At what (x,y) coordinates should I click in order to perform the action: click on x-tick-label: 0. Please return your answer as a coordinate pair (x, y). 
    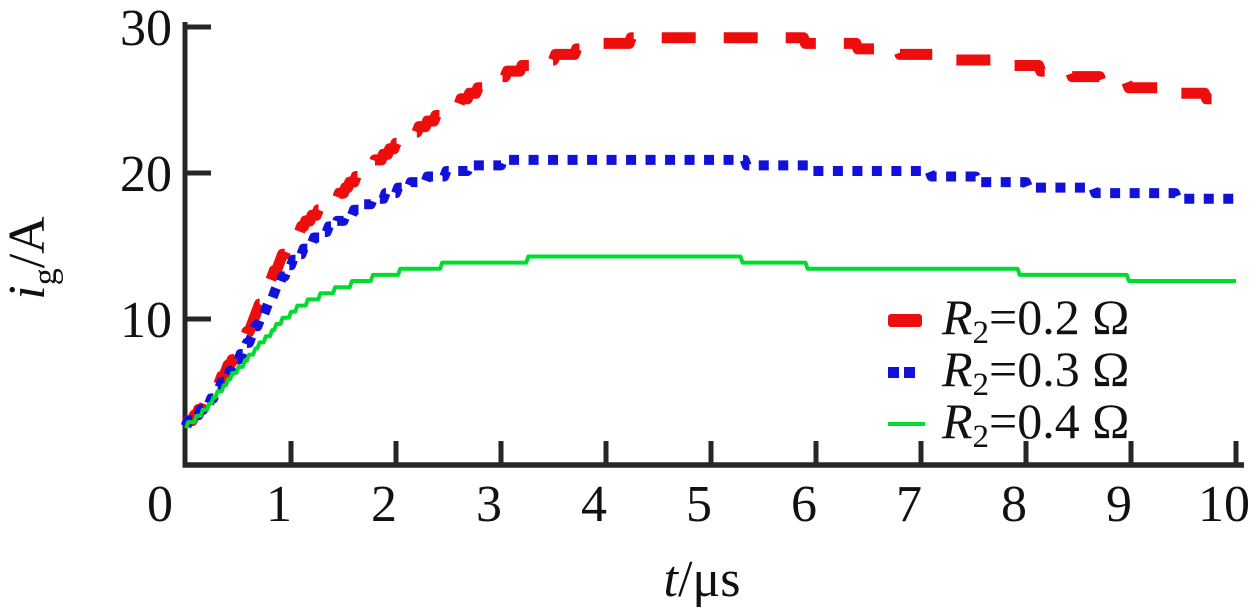
    Looking at the image, I should click on (160, 504).